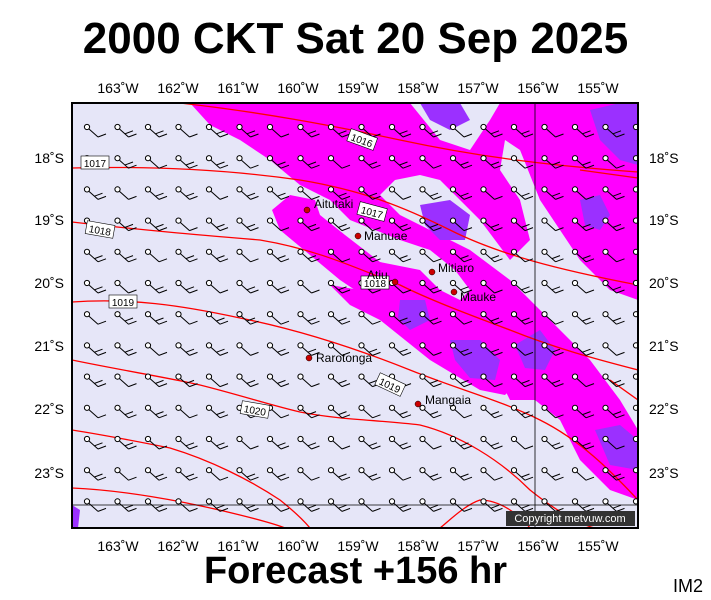  Describe the element at coordinates (333, 204) in the screenshot. I see `svg-text: Aitutaki` at that location.